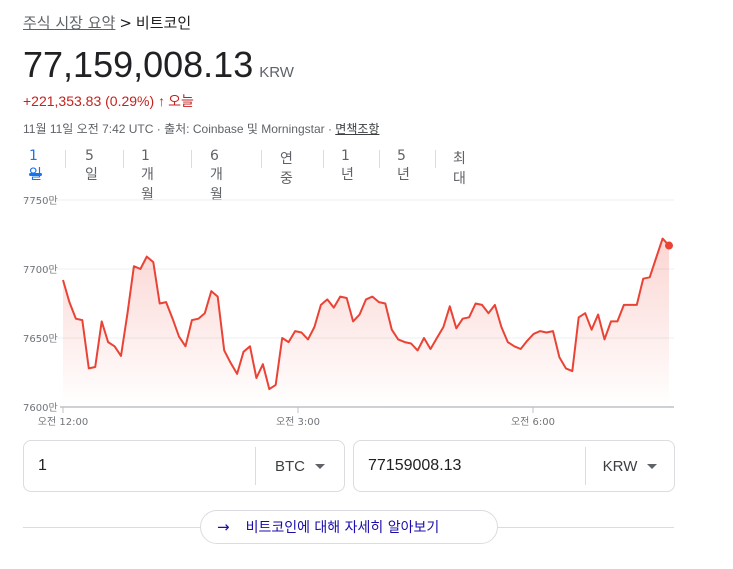  Describe the element at coordinates (40, 201) in the screenshot. I see `y-tick-label: 7750만` at that location.